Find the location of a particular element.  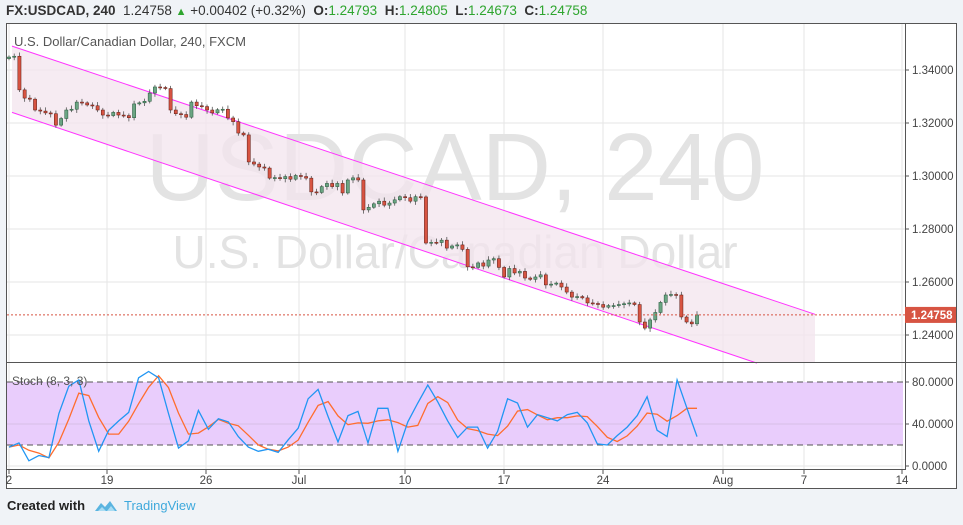

time-axis: 2 19 26 Jul 10 17 24 Aug 7 14 is located at coordinates (457, 478).